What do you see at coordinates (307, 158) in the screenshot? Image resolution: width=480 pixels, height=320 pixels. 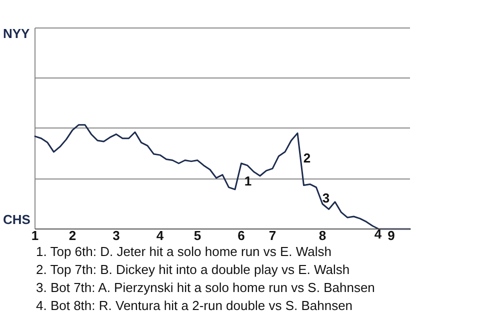 I see `annotation: 2` at bounding box center [307, 158].